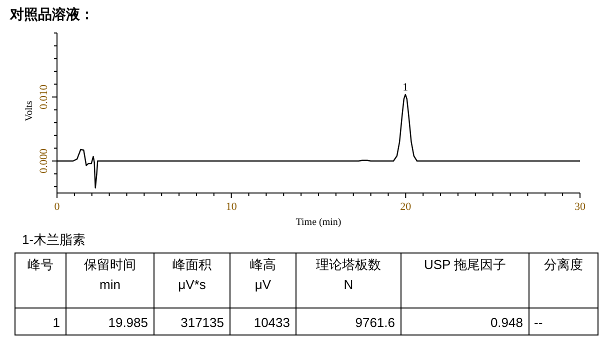 The image size is (615, 344). Describe the element at coordinates (232, 207) in the screenshot. I see `x-tick-label: 10` at that location.